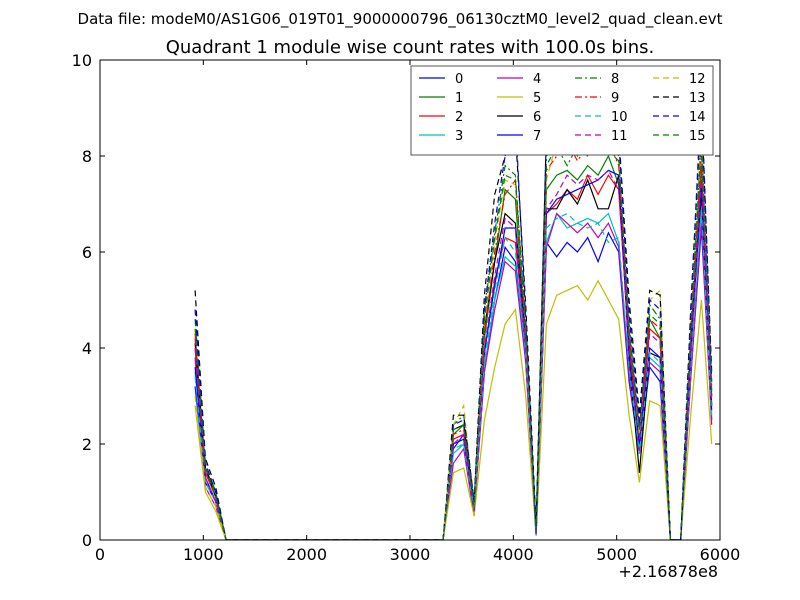  What do you see at coordinates (100, 554) in the screenshot?
I see `x-tick-label: 0` at bounding box center [100, 554].